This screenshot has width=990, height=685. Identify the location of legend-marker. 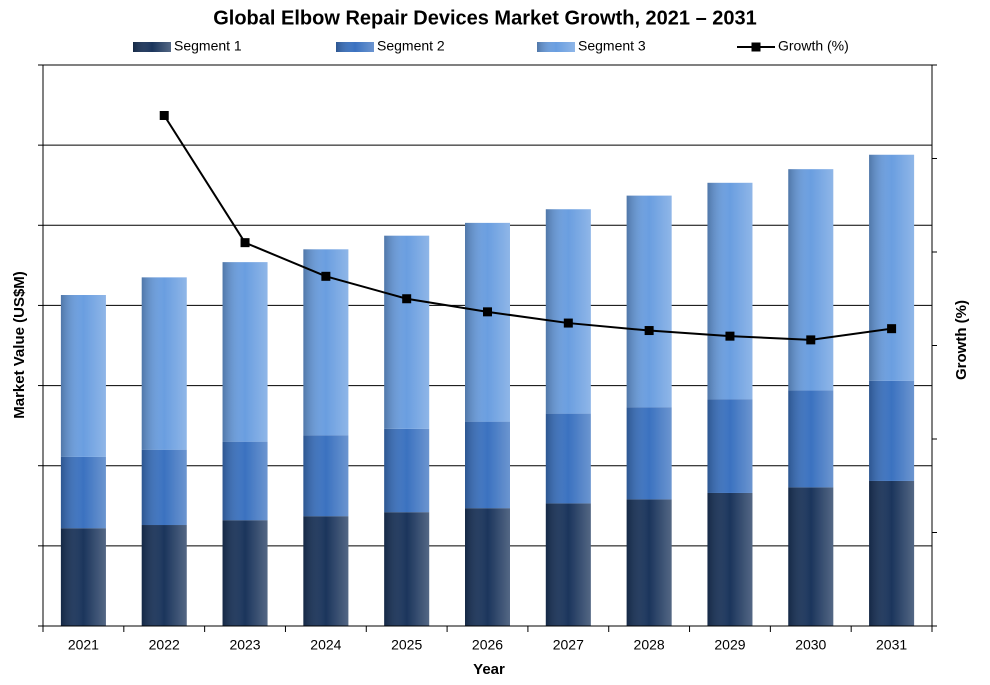
(756, 47).